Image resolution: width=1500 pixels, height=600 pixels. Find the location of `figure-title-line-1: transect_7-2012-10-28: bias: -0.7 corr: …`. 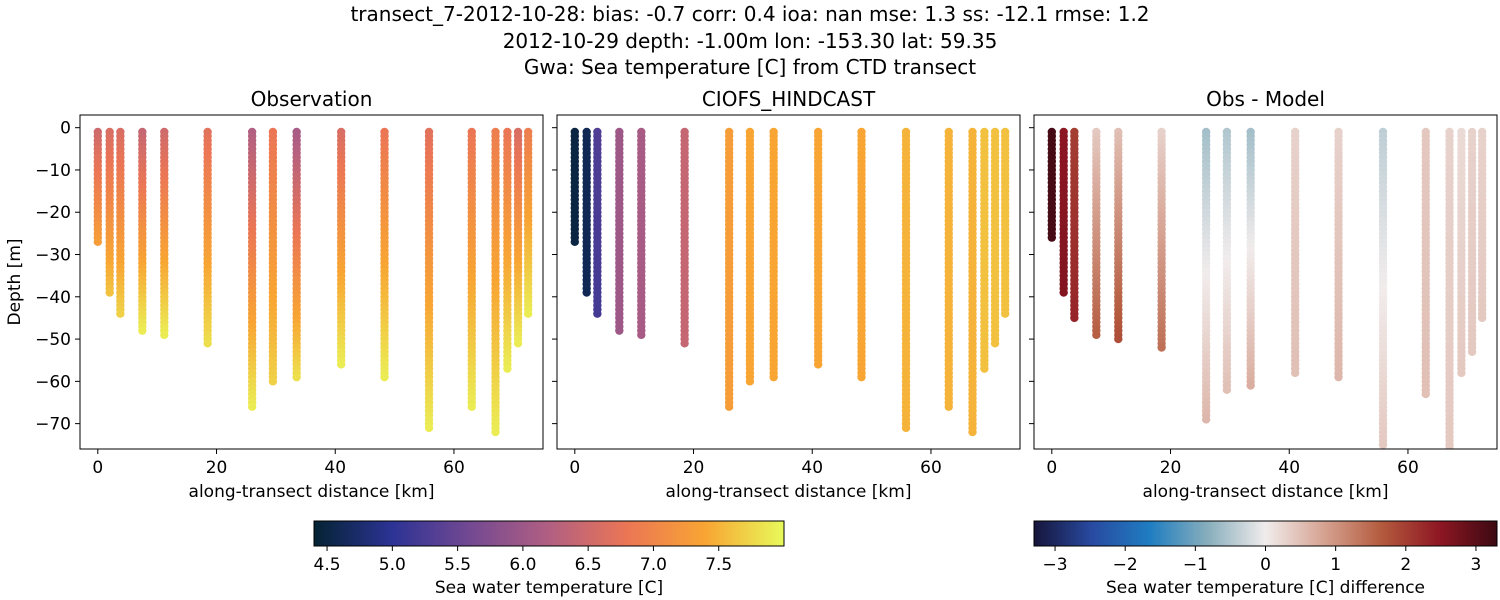

figure-title-line-1: transect_7-2012-10-28: bias: -0.7 corr: … is located at coordinates (750, 14).